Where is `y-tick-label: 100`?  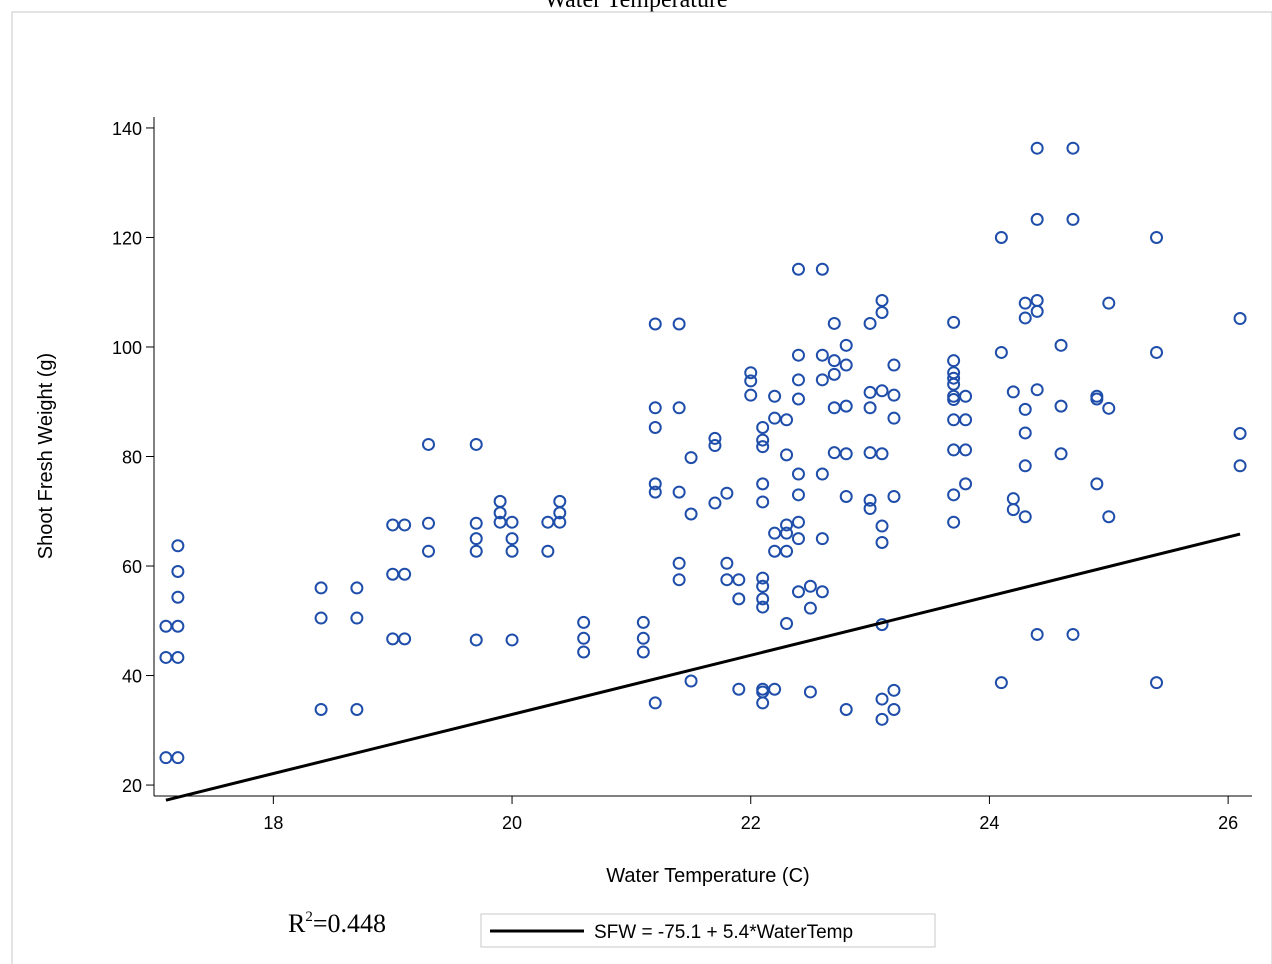
y-tick-label: 100 is located at coordinates (127, 348).